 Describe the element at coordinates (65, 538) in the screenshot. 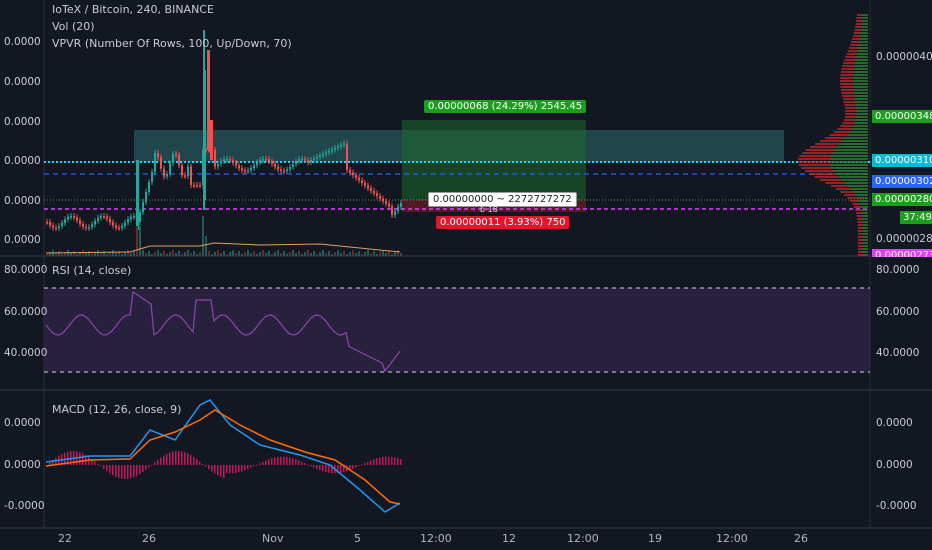

I see `time-tick: 22` at that location.